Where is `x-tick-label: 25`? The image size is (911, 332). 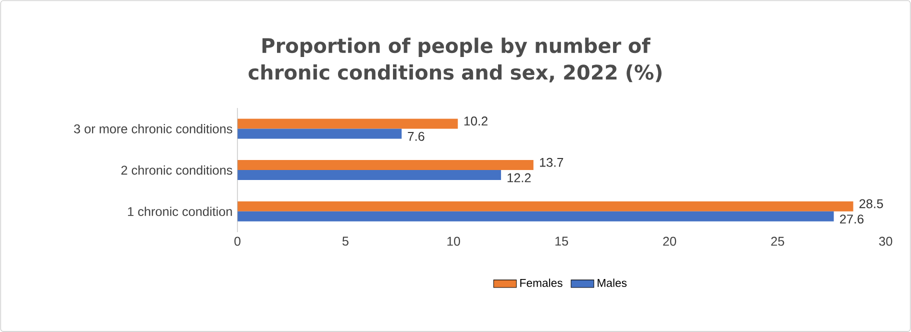 x-tick-label: 25 is located at coordinates (777, 241).